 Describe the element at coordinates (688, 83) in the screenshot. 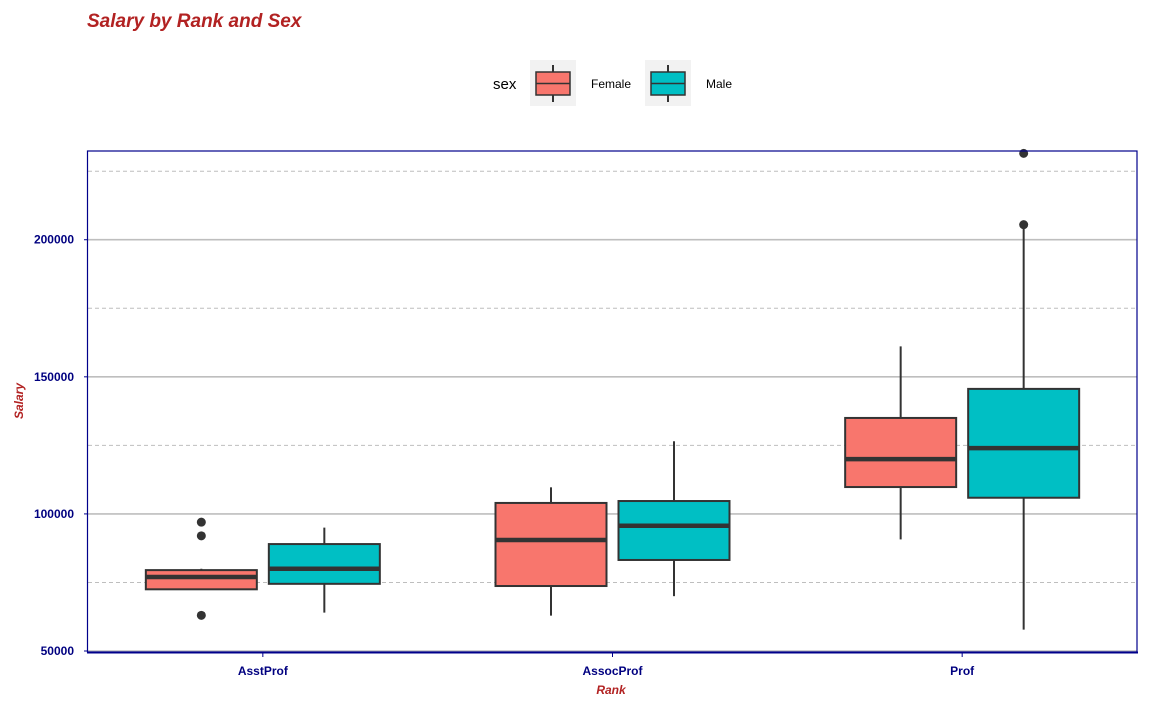

I see `legend-key-male: Male` at that location.